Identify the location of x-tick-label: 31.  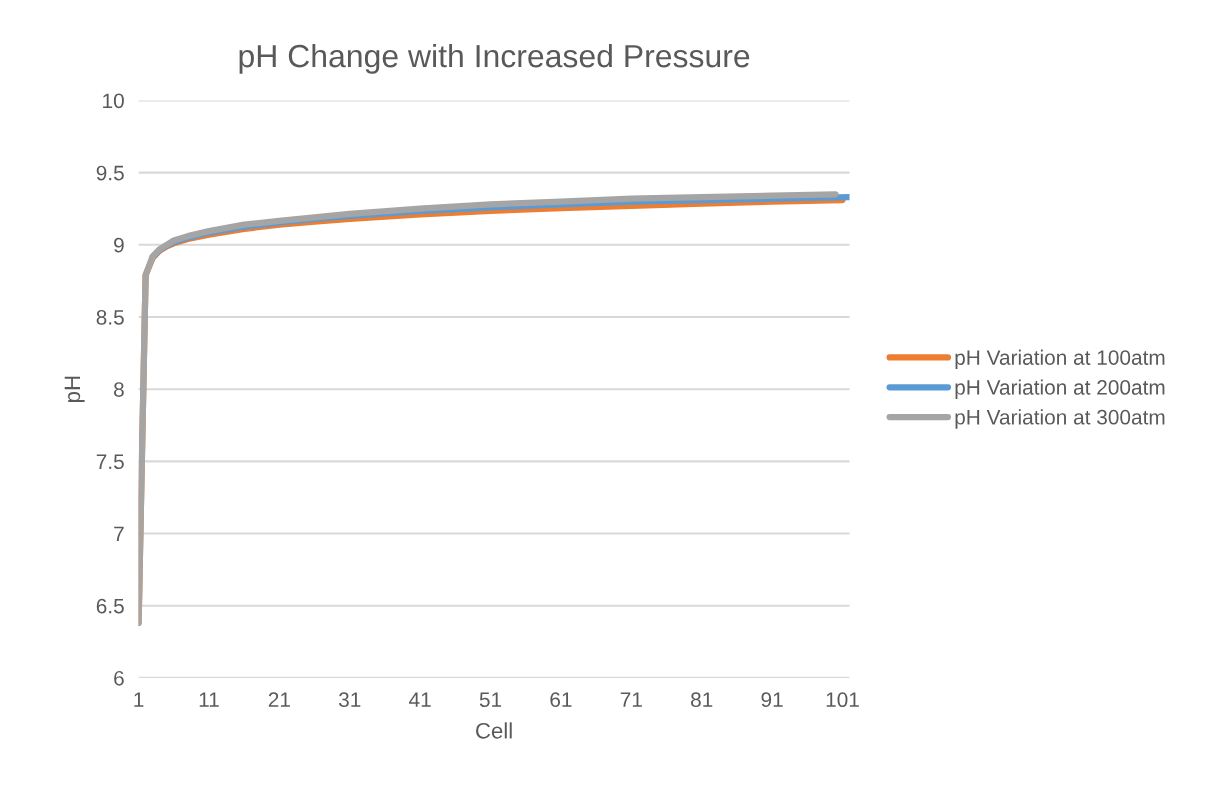
(349, 700).